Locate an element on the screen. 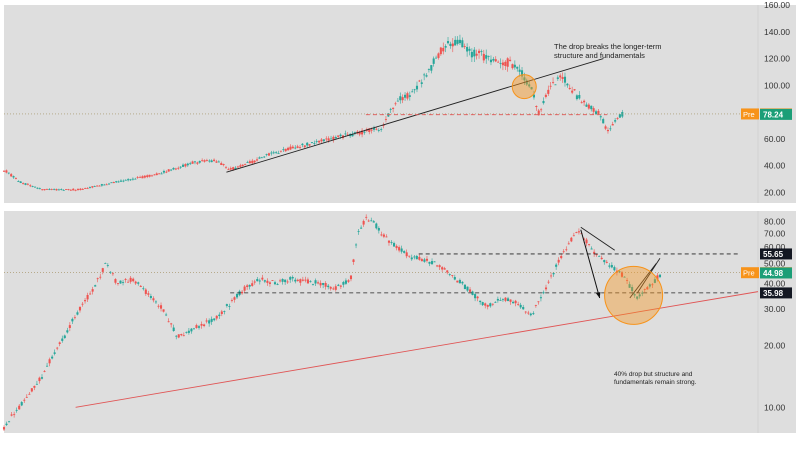  trend-mark is located at coordinates (597, 238).